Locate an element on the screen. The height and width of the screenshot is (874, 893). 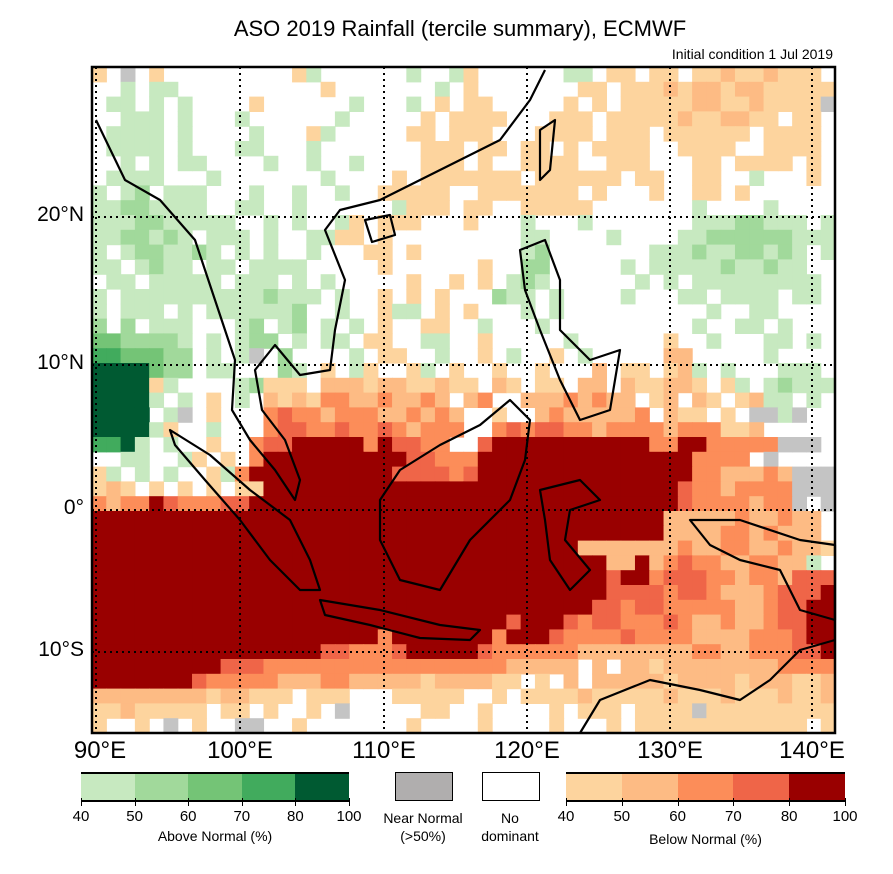
coastline-philippines is located at coordinates (570, 330).